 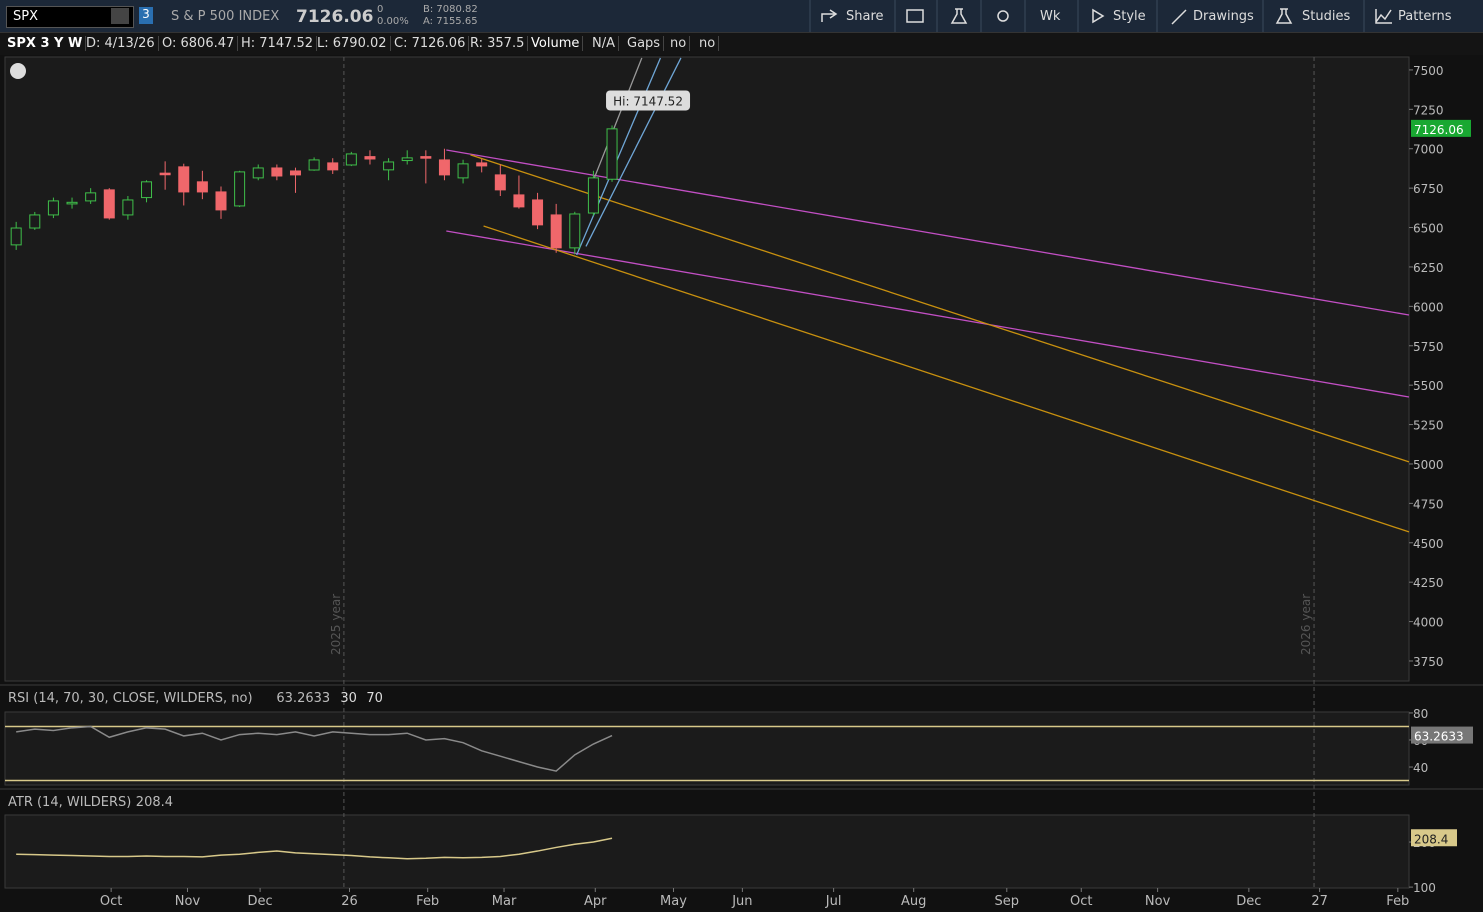 What do you see at coordinates (393, 21) in the screenshot?
I see `change-pct: 0.00%` at bounding box center [393, 21].